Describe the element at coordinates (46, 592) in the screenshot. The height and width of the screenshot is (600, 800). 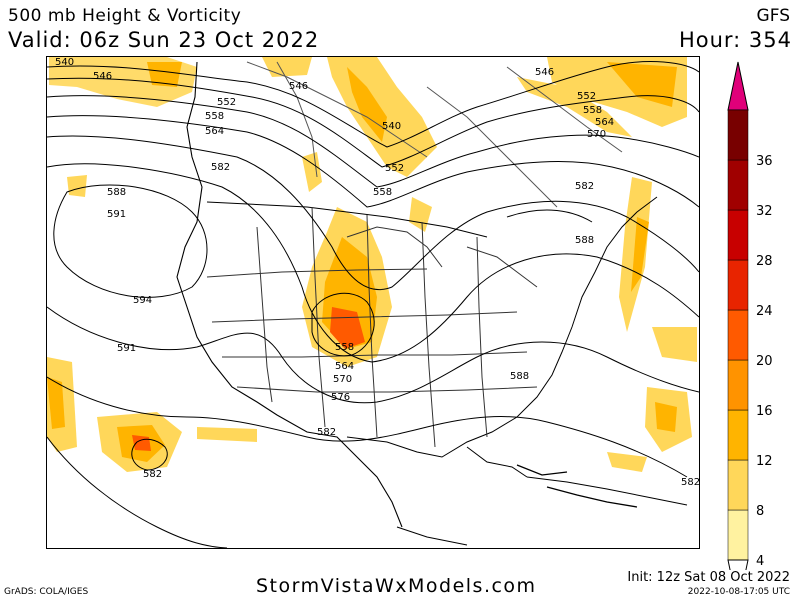
I see `grads-credit: GrADS: COLA/IGES` at that location.